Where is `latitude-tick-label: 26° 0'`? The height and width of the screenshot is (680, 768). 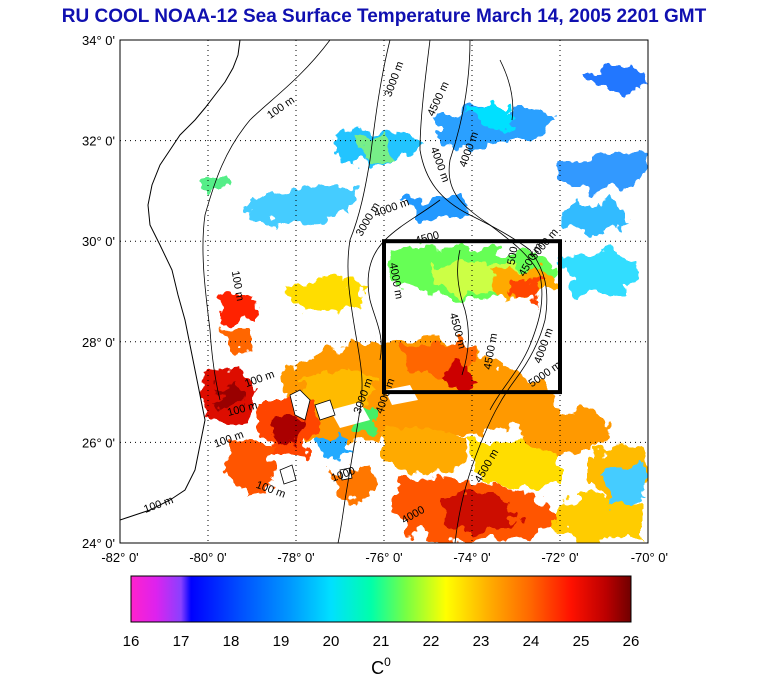 latitude-tick-label: 26° 0' is located at coordinates (98, 442).